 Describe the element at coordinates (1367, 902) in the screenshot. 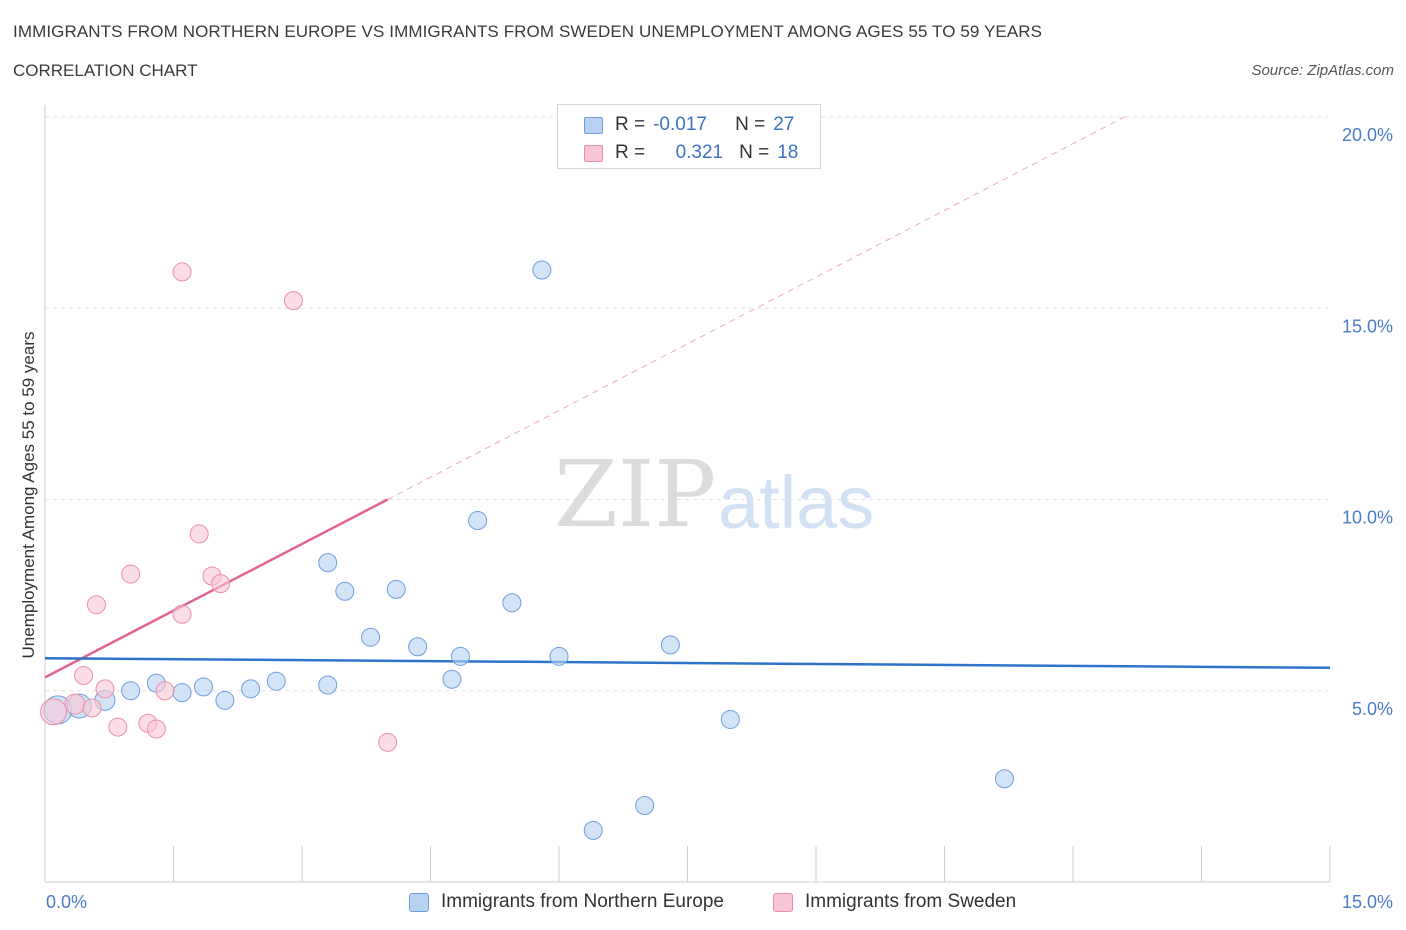

I see `x-tick-label: 15.0%` at that location.